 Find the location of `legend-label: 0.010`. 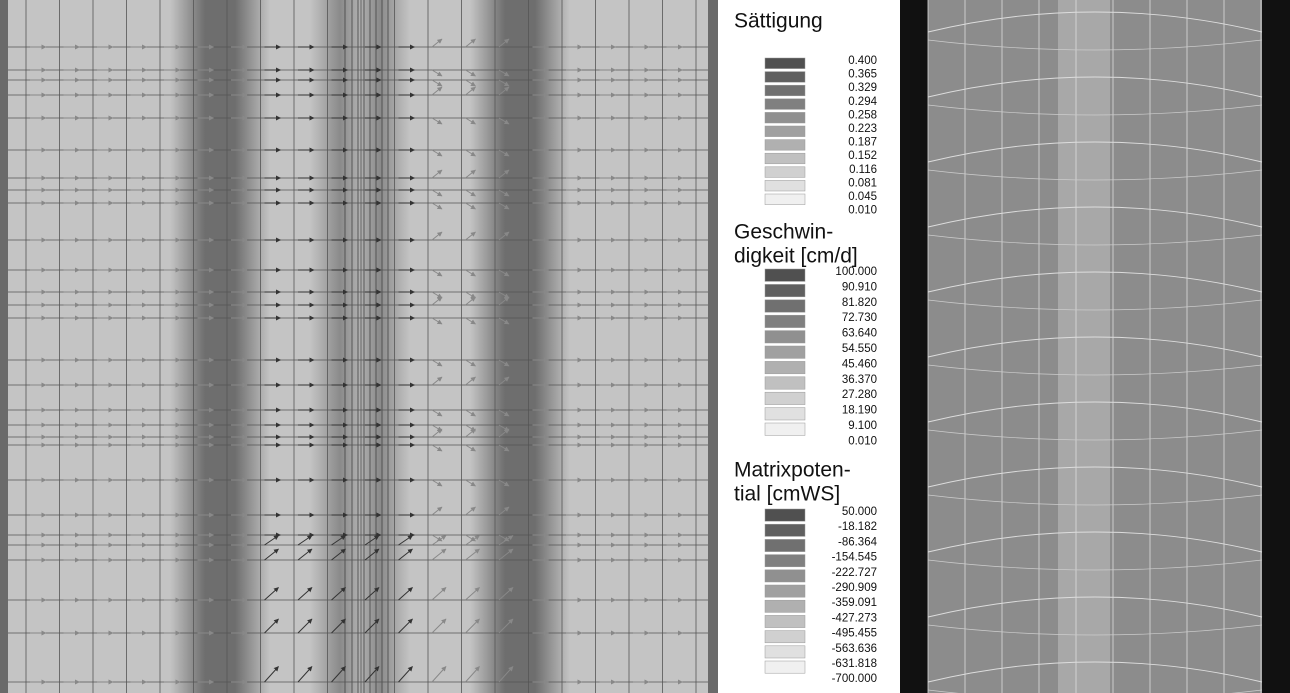

legend-label: 0.010 is located at coordinates (862, 211).